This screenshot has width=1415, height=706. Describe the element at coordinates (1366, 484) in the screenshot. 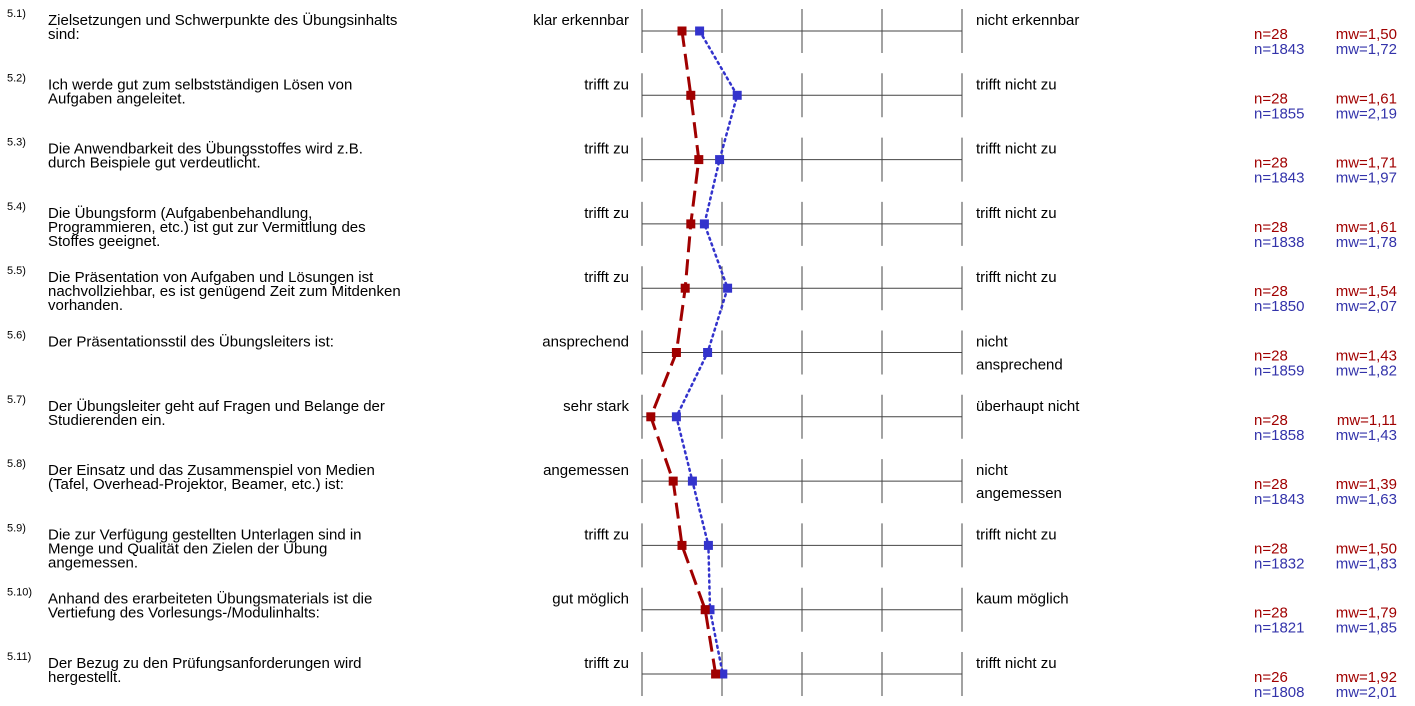

I see `stat-mw-course: mw=1,39` at that location.